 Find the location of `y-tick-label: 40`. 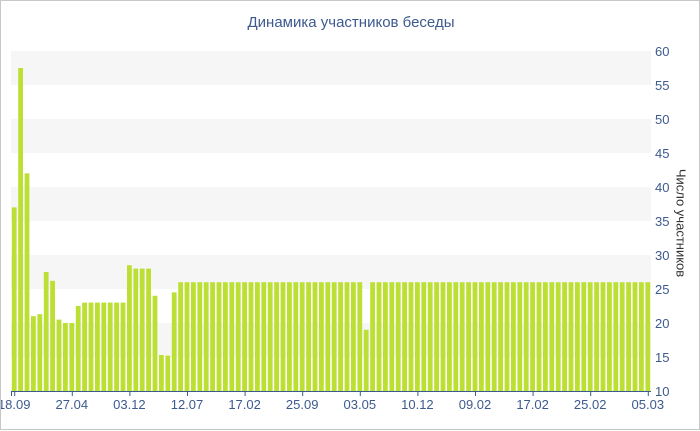

y-tick-label: 40 is located at coordinates (662, 187).